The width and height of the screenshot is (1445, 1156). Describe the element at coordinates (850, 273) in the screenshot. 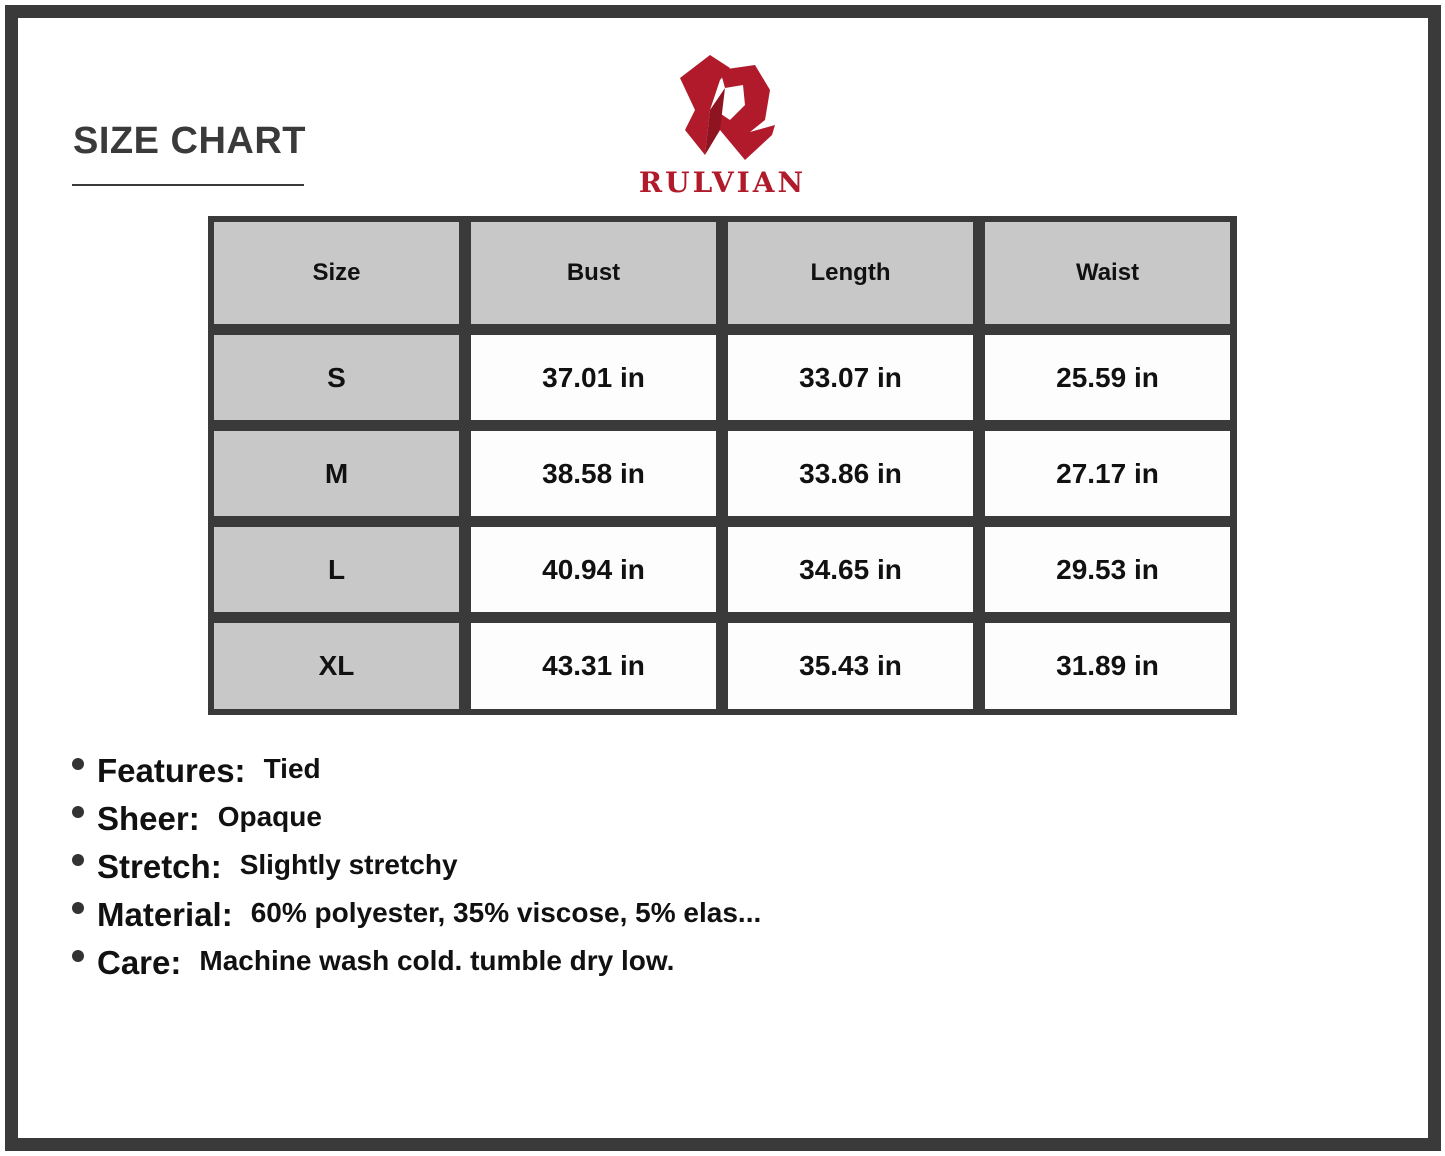

I see `header-length: Length` at that location.